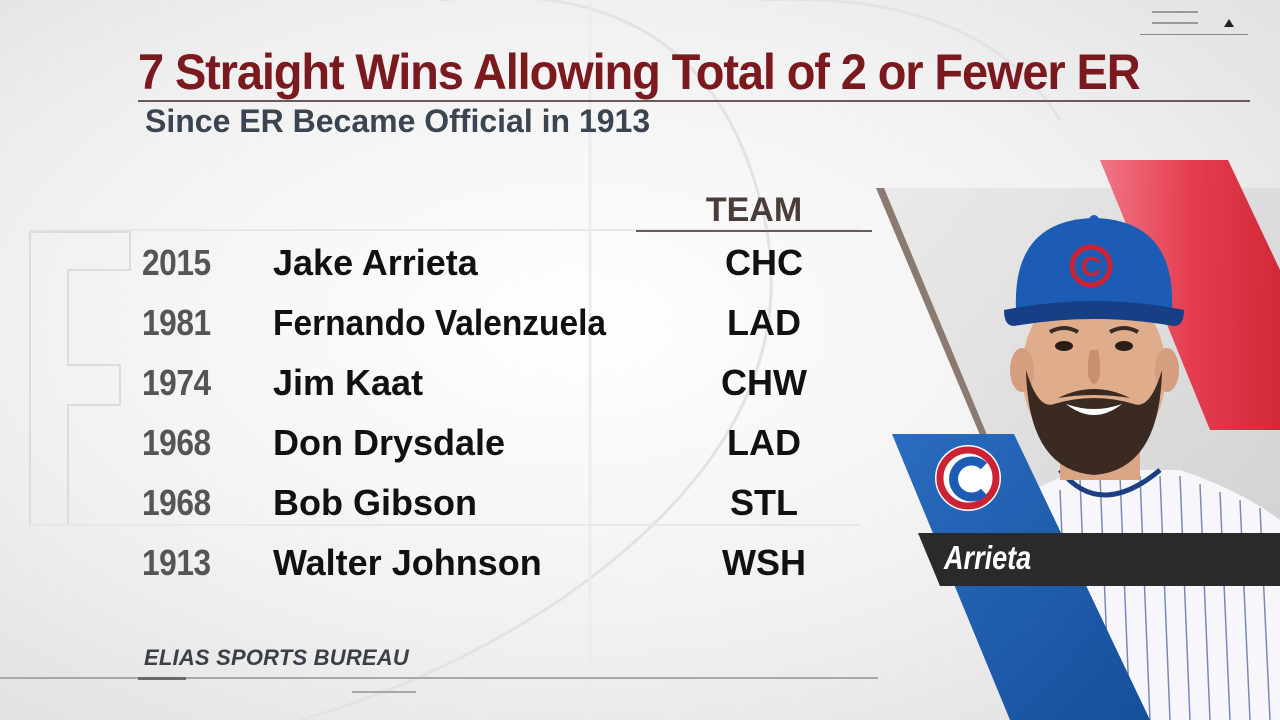  Describe the element at coordinates (398, 121) in the screenshot. I see `page-subtitle: Since ER Became Official in 1913` at that location.